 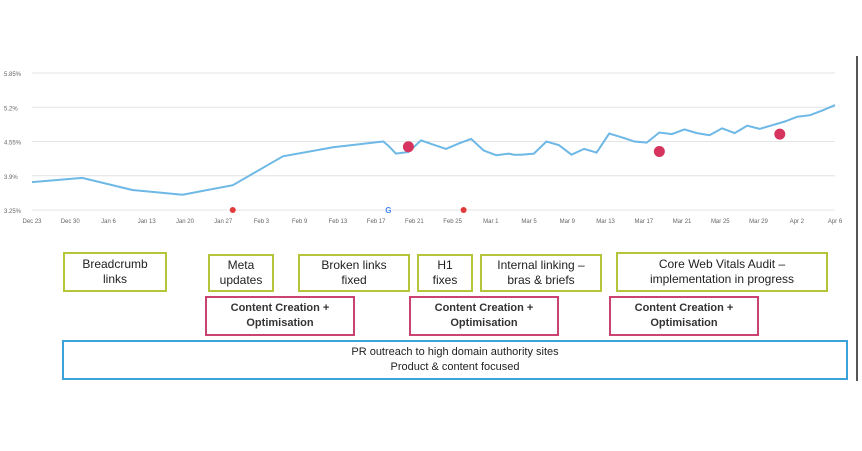 What do you see at coordinates (594, 143) in the screenshot?
I see `event-dots` at bounding box center [594, 143].